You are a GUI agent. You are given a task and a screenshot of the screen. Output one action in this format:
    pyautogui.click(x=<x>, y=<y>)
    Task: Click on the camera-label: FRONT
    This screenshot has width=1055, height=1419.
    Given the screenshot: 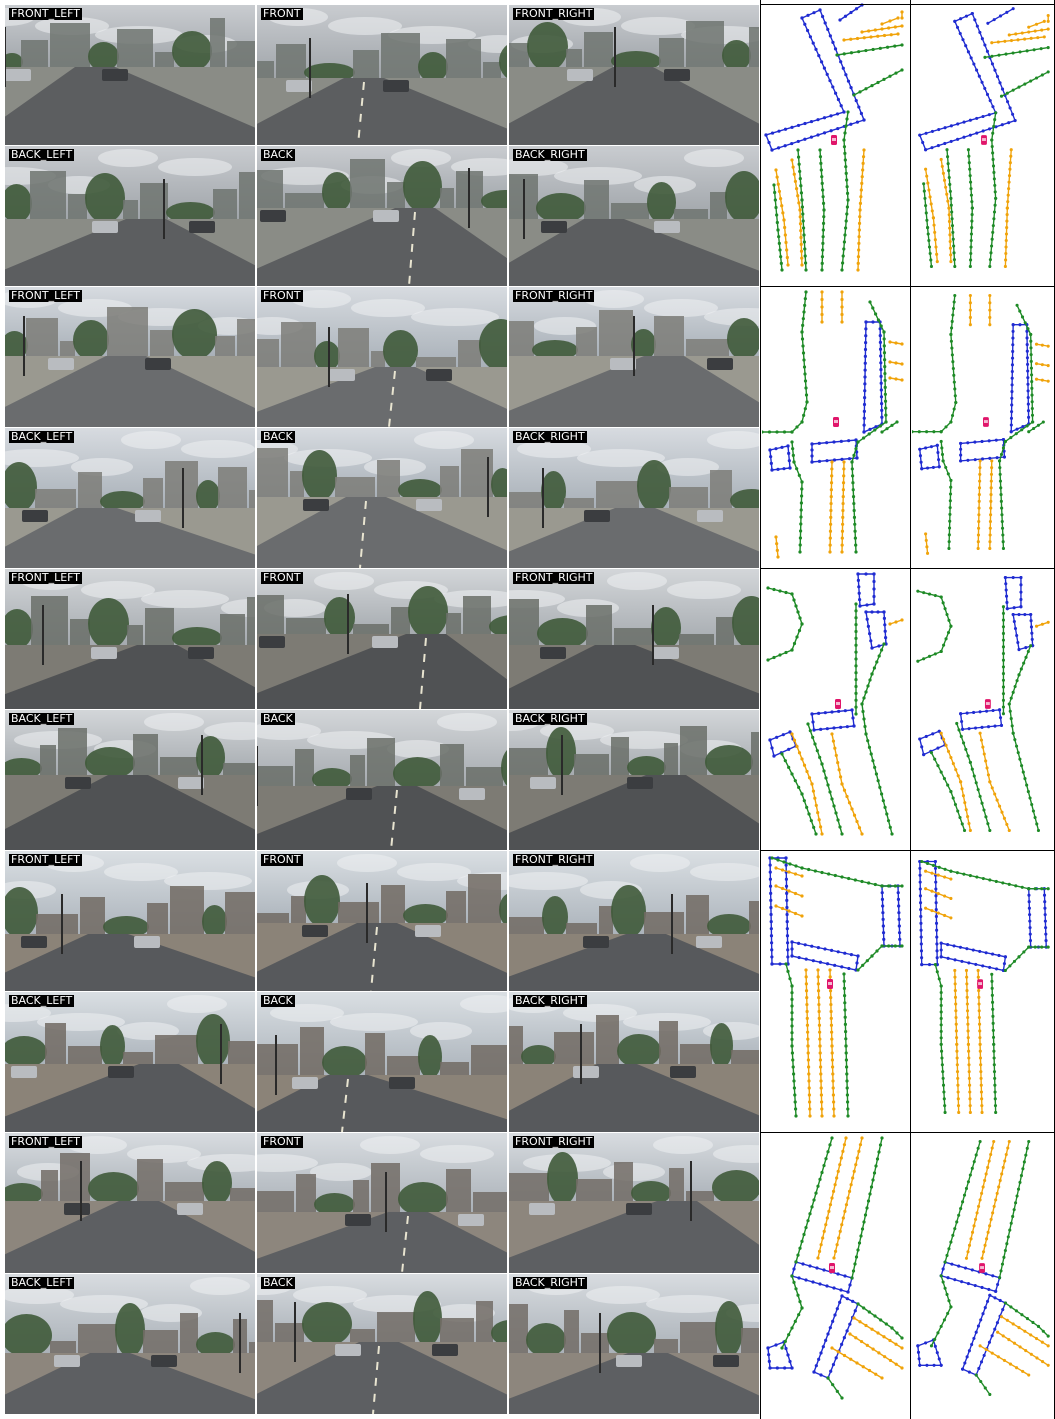 What is the action you would take?
    pyautogui.click(x=282, y=13)
    